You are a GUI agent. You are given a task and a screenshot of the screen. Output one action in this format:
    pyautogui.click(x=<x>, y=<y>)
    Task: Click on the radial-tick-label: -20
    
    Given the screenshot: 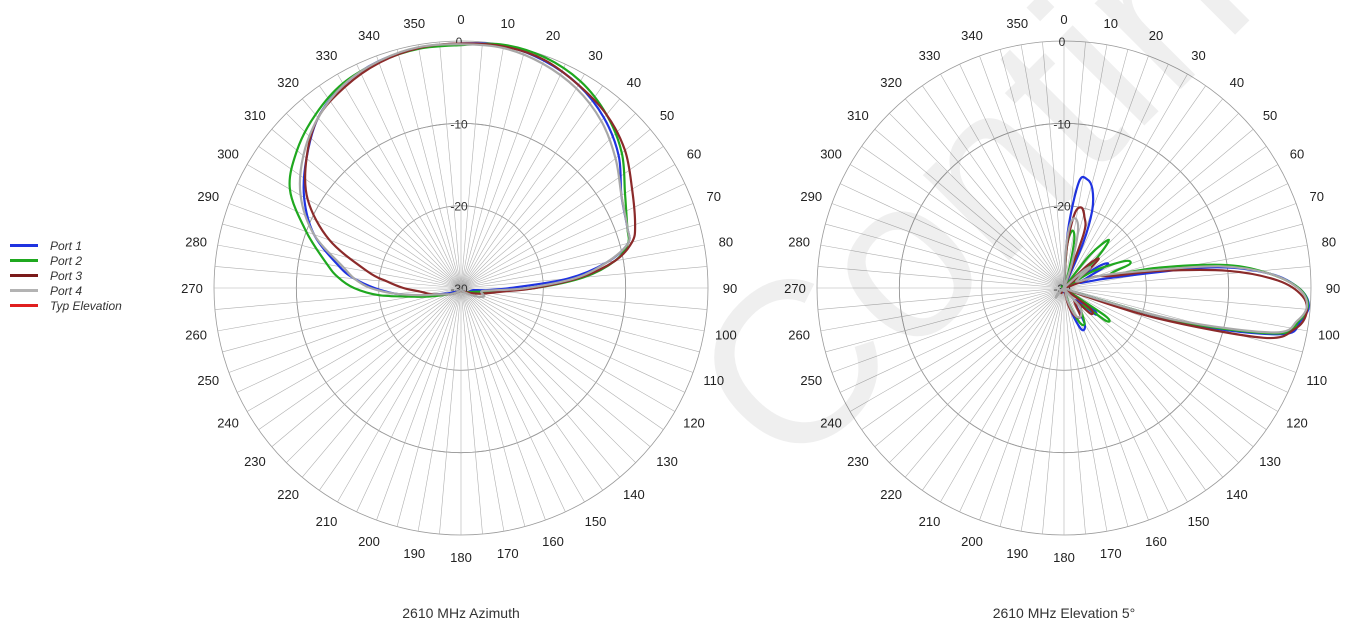 What is the action you would take?
    pyautogui.click(x=459, y=207)
    